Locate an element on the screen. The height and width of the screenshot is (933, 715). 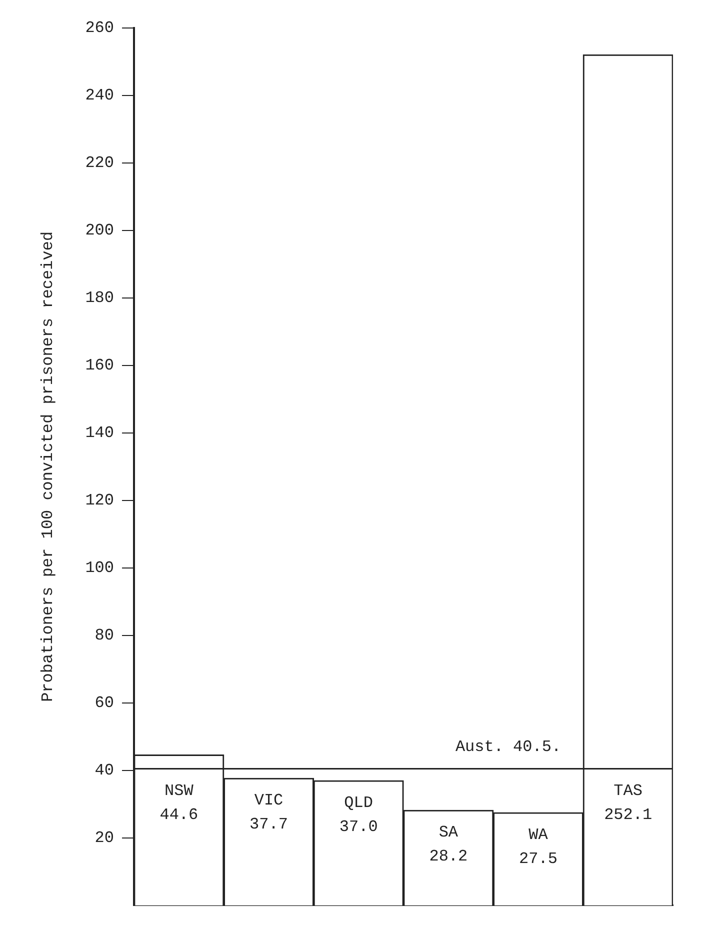
y-tick-label: 240 is located at coordinates (99, 95).